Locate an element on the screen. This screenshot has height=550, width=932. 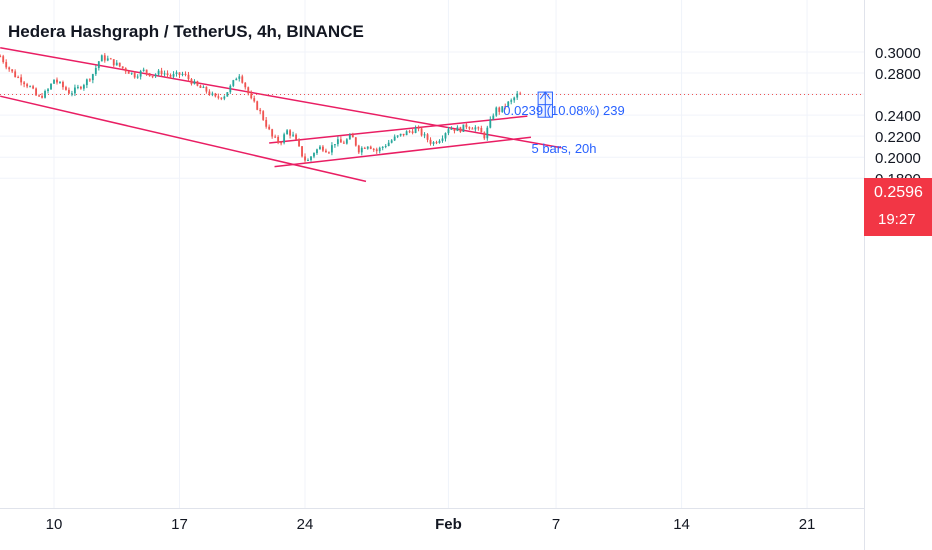
x-tick-label: 10 is located at coordinates (54, 524).